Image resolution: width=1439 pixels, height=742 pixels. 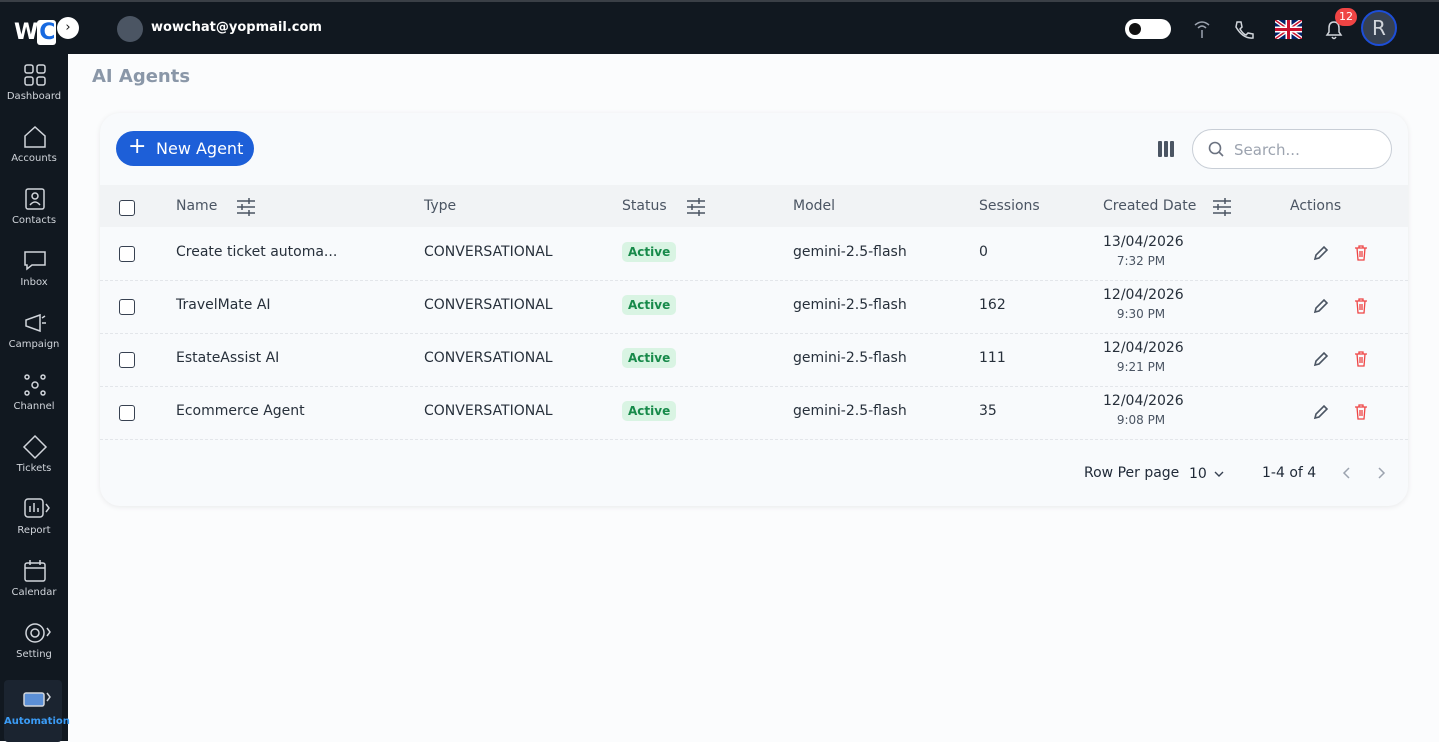 What do you see at coordinates (1166, 149) in the screenshot?
I see `columns-icon` at bounding box center [1166, 149].